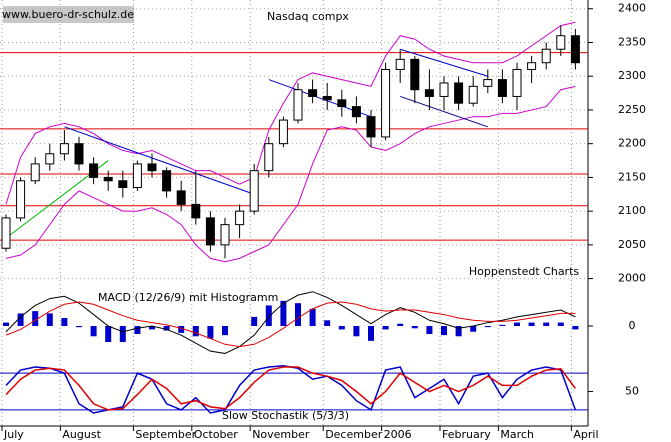  I want to click on x-tick-label: August, so click(81, 434).